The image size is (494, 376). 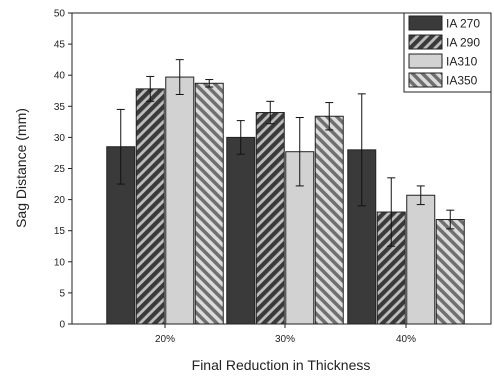 I want to click on x-axis-title: Final Reduction in Thickness, so click(x=281, y=365).